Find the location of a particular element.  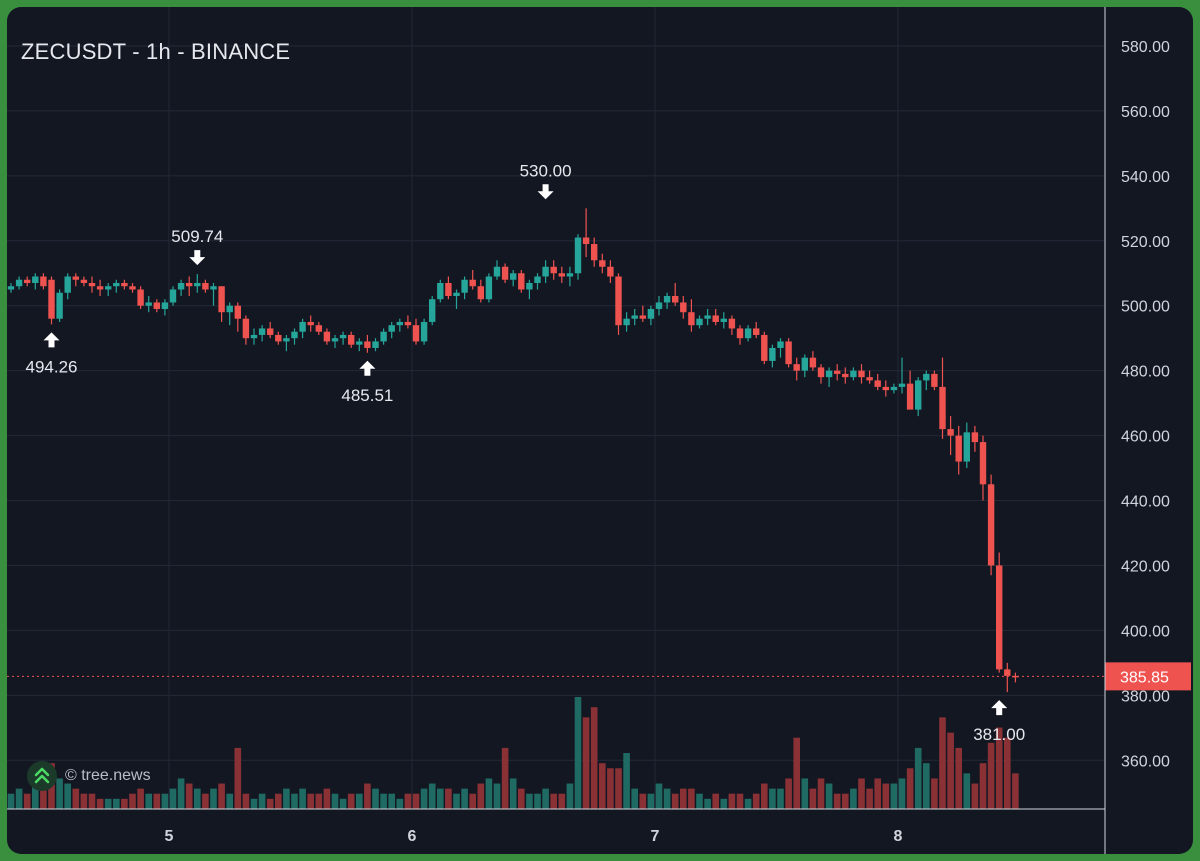

x-tick-label: 6 is located at coordinates (411, 836).